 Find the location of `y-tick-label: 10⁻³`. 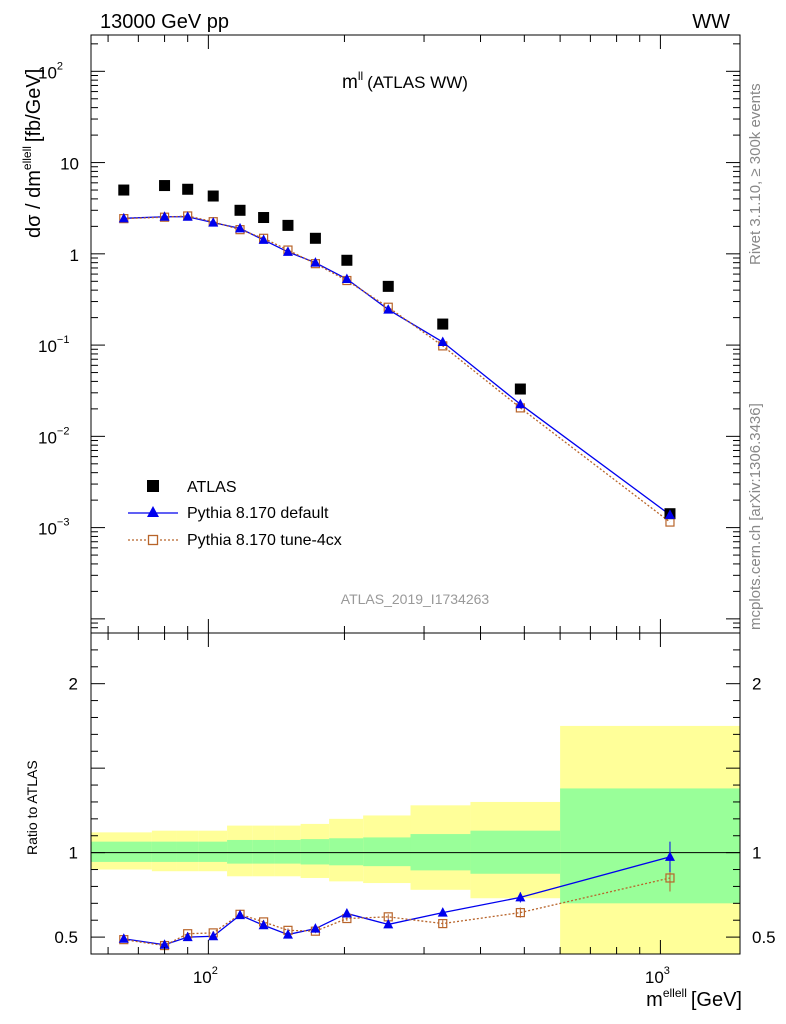

y-tick-label: 10⁻³ is located at coordinates (53, 528).